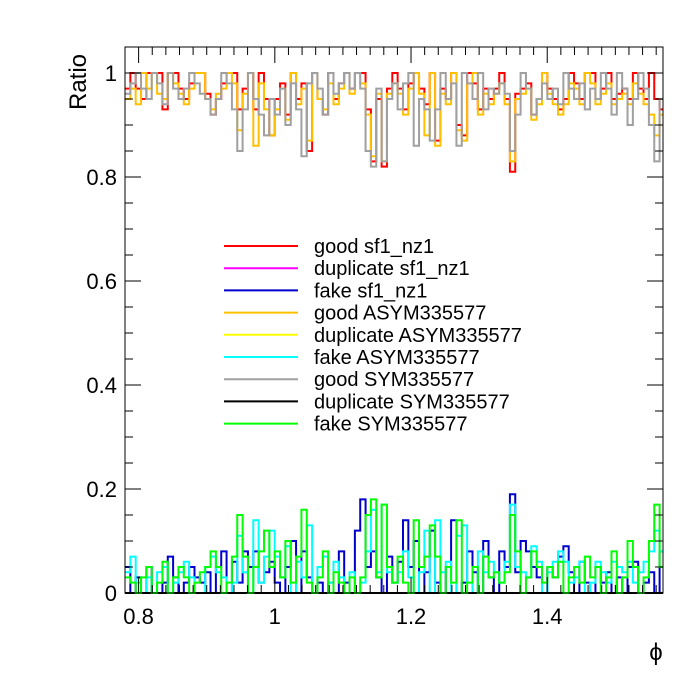 Image resolution: width=698 pixels, height=674 pixels. What do you see at coordinates (111, 593) in the screenshot?
I see `y-tick-label: 0` at bounding box center [111, 593].